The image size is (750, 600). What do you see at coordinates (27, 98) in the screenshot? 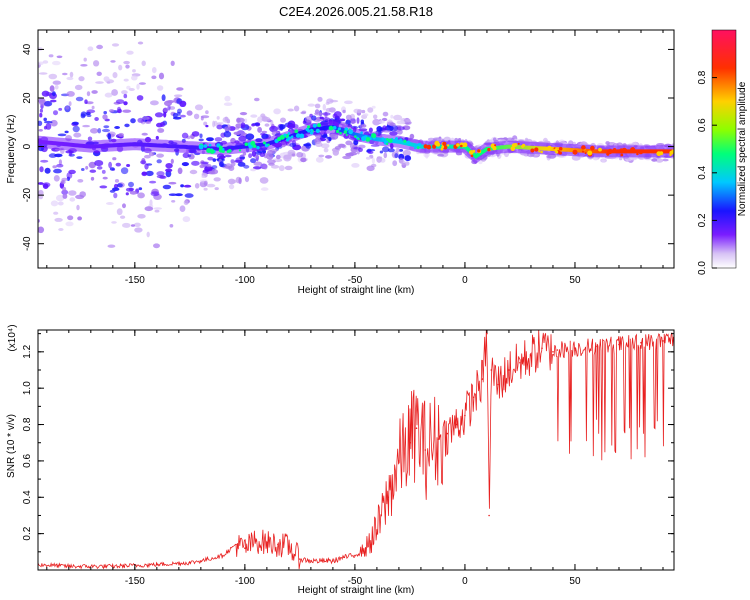
I see `y-tick-label: 20` at bounding box center [27, 98].